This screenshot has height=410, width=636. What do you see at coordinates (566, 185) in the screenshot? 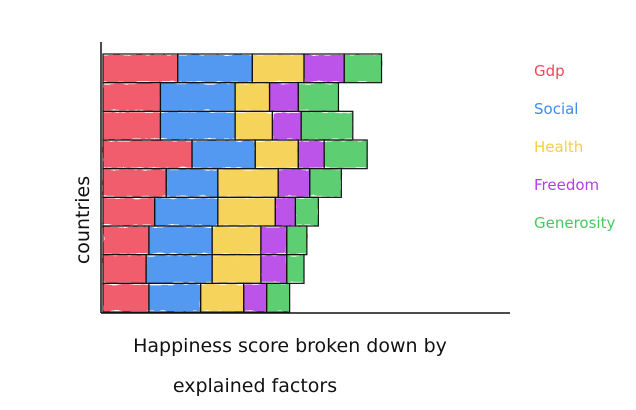
I see `legend-item-freedom: Freedom` at bounding box center [566, 185].